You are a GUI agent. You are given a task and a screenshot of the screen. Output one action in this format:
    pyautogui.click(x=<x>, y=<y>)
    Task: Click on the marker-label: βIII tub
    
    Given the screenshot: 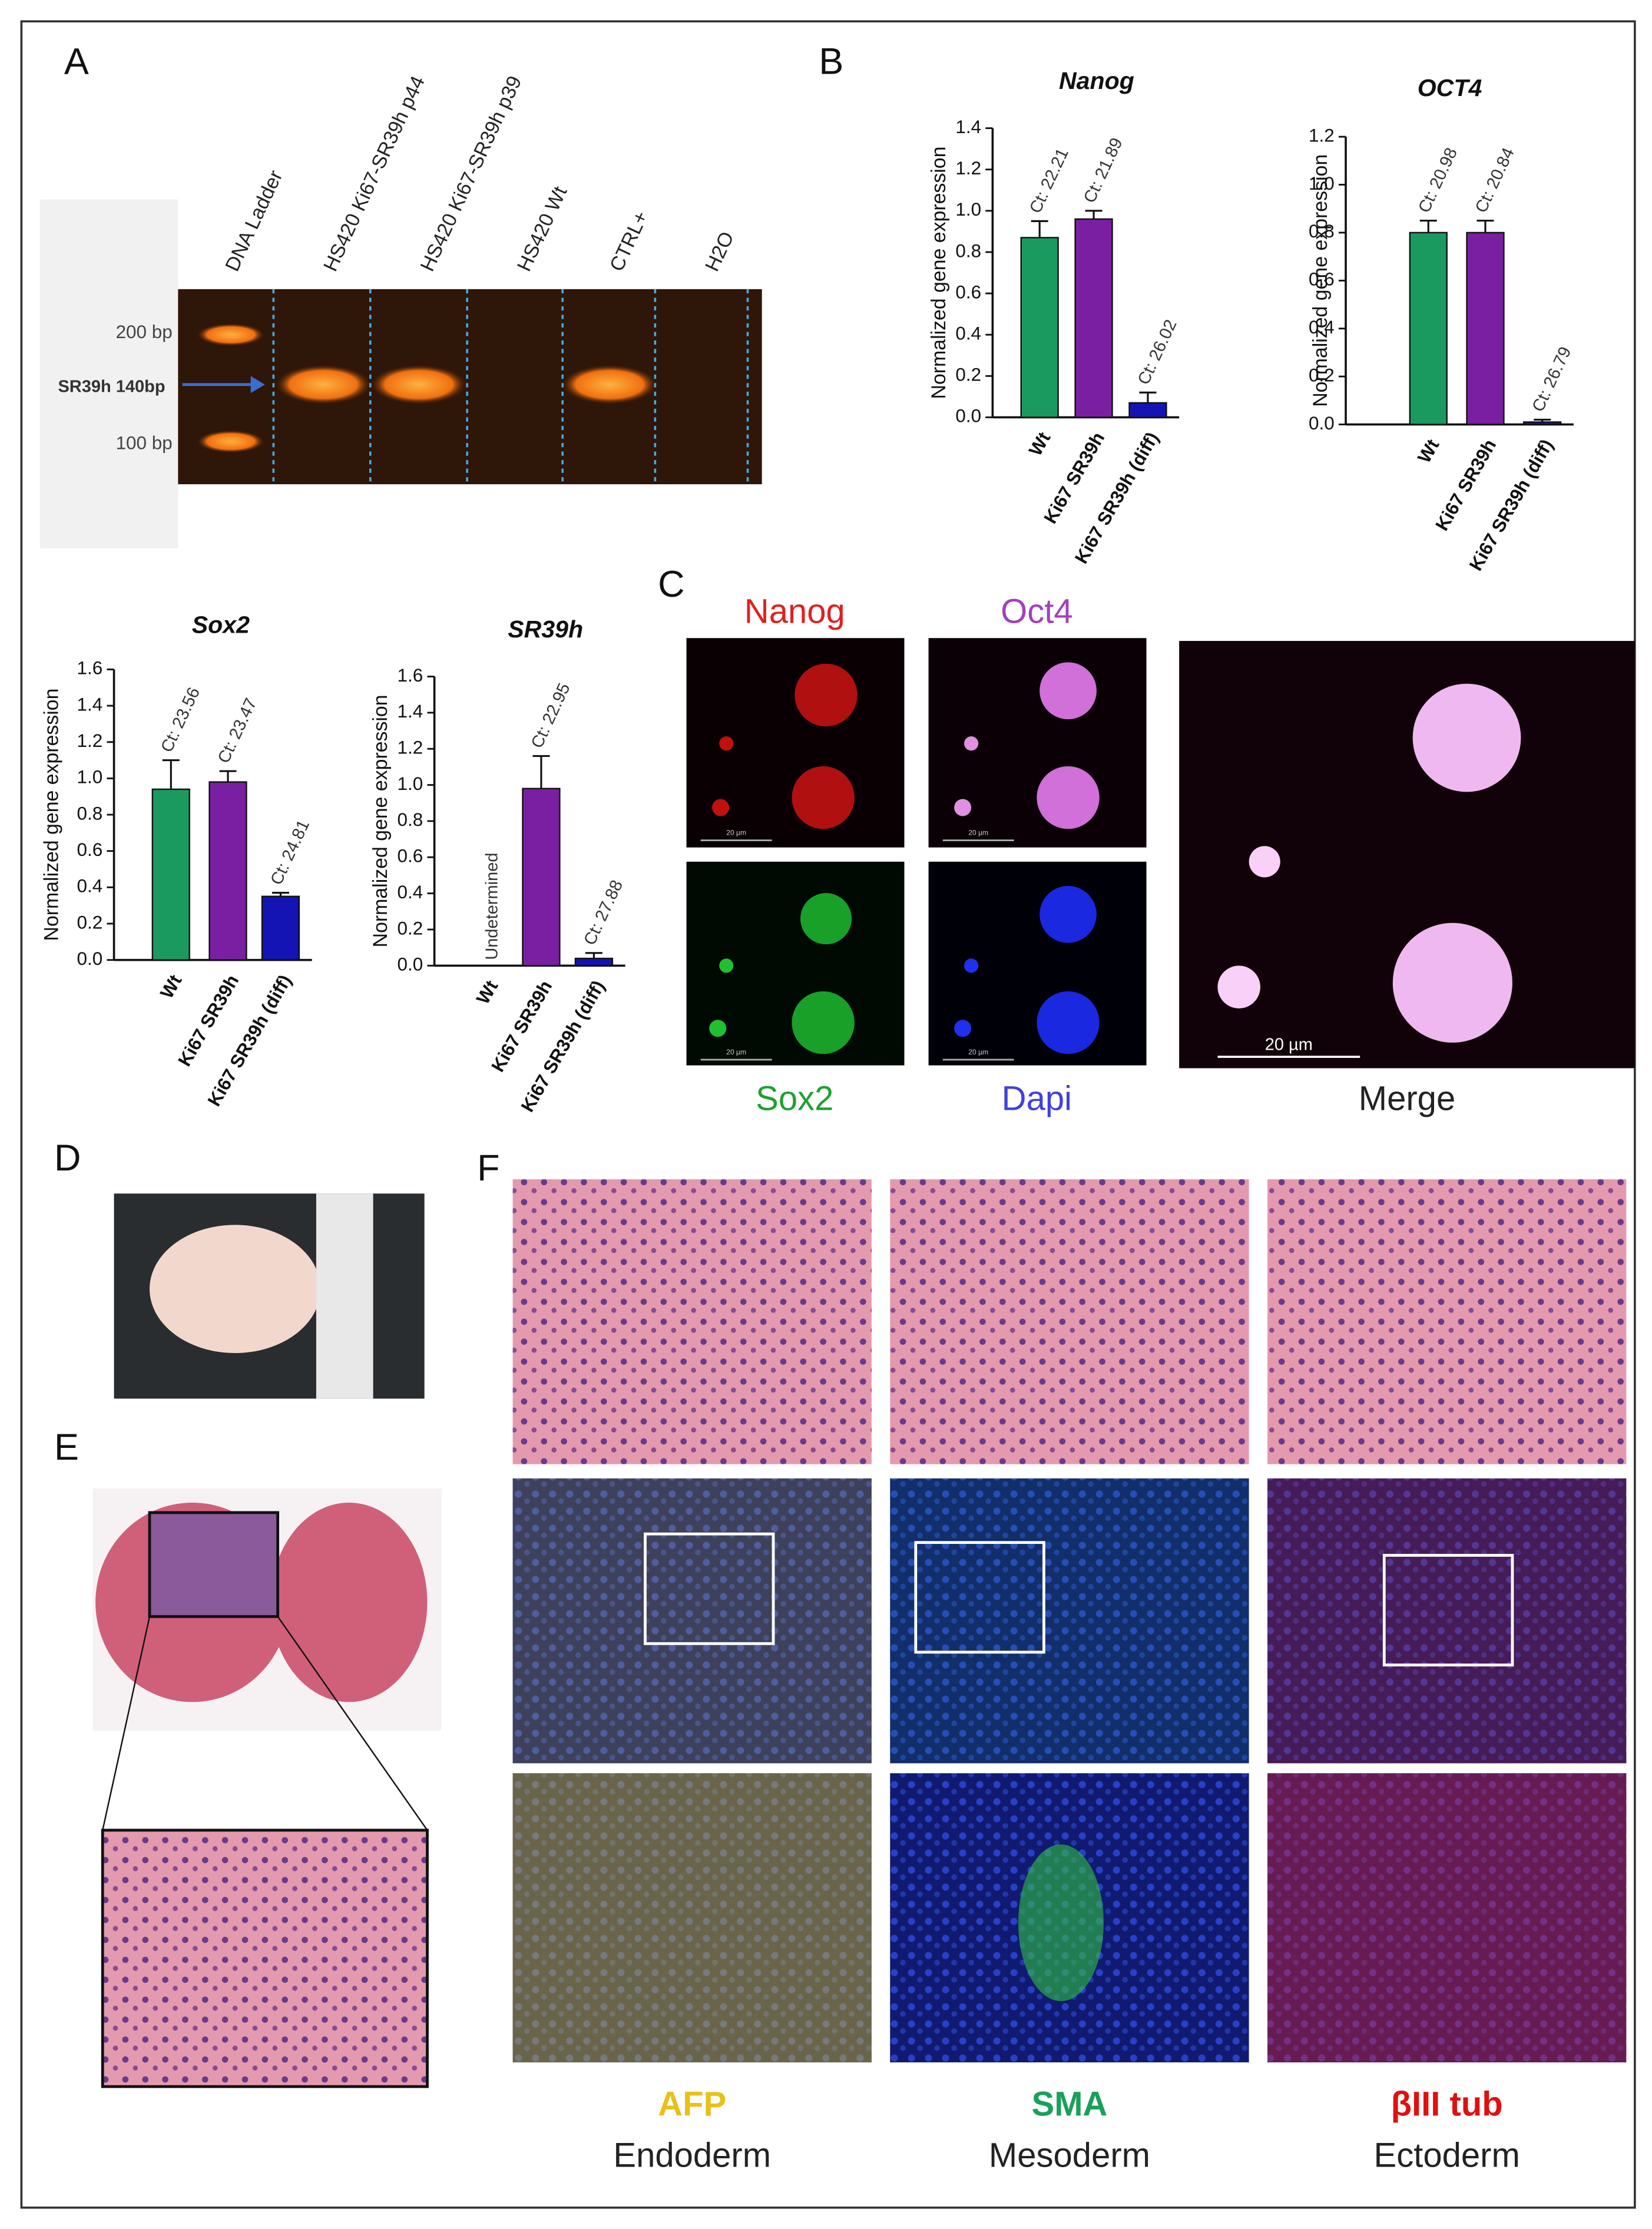 What is the action you would take?
    pyautogui.click(x=1447, y=2104)
    